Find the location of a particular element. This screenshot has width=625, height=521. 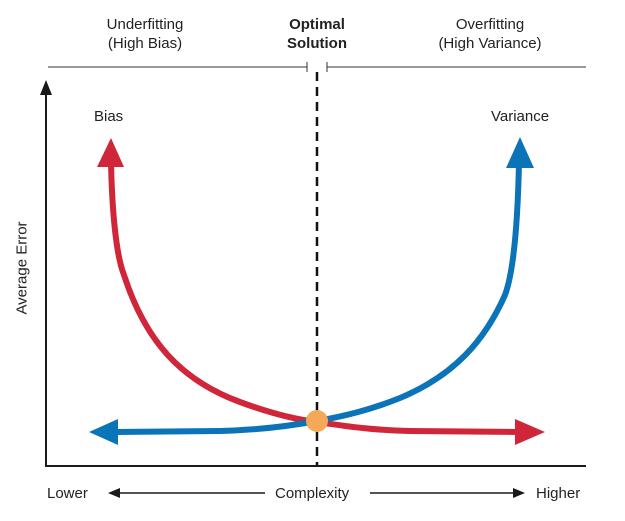

underfitting-label: Underfitting (High Bias) is located at coordinates (145, 34).